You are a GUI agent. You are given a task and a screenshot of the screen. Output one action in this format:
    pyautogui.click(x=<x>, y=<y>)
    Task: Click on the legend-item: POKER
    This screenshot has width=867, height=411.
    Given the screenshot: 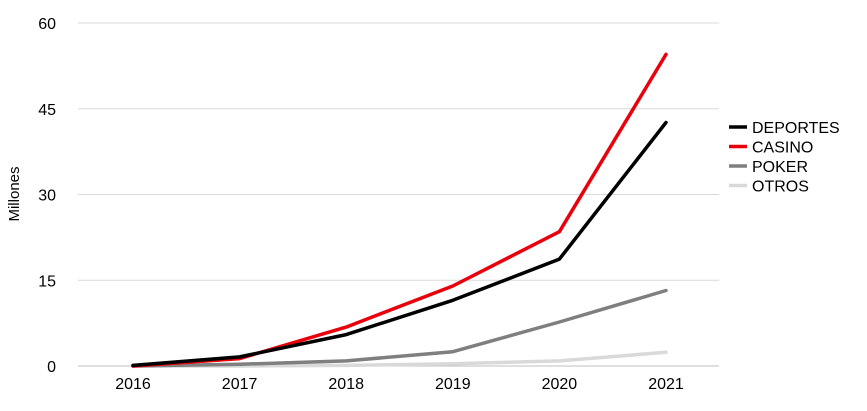 What is the action you would take?
    pyautogui.click(x=768, y=167)
    